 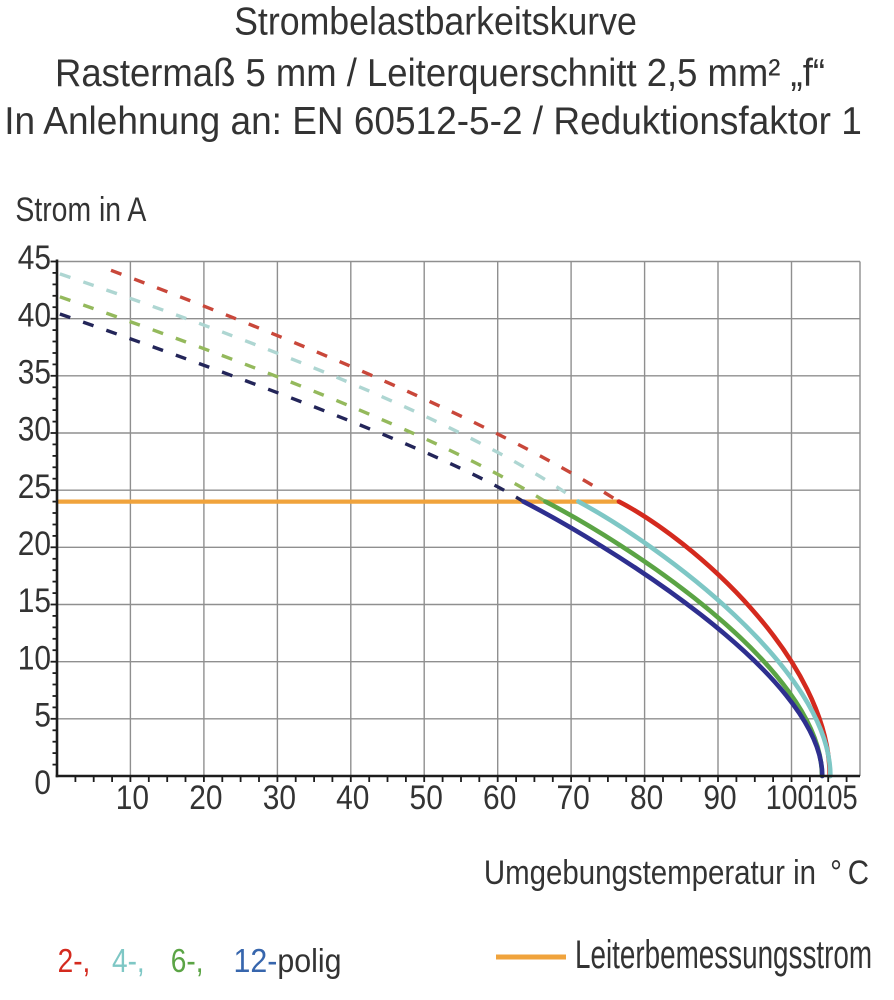 I want to click on svg-text: 70, so click(x=572, y=797).